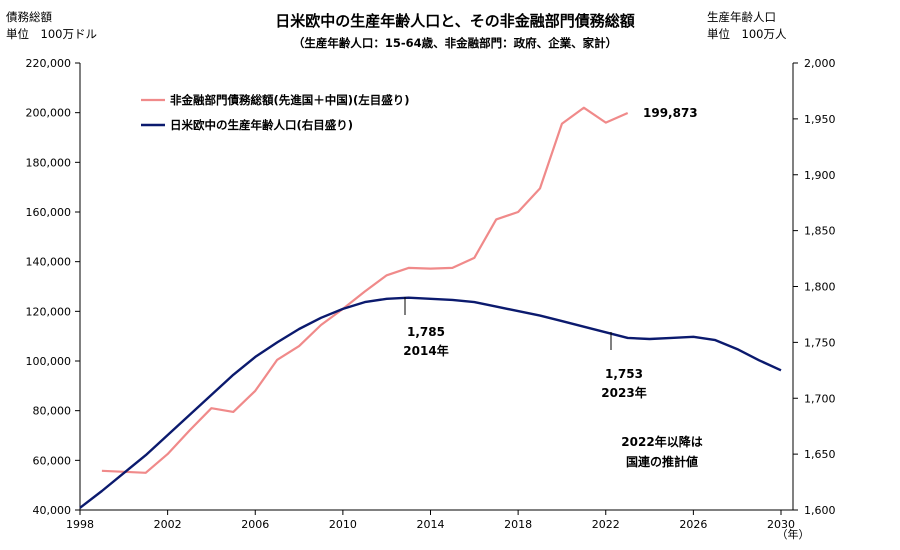  What do you see at coordinates (820, 398) in the screenshot?
I see `right-tick-label: 1,700` at bounding box center [820, 398].